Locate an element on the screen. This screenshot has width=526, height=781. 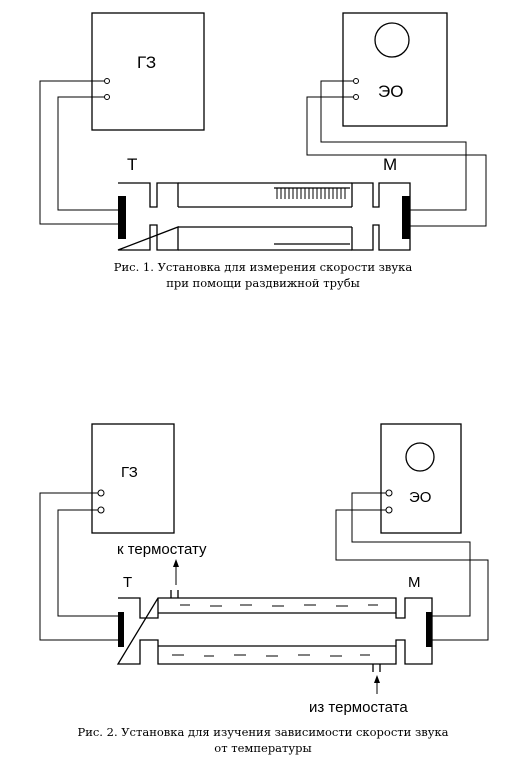
wire-osc2-outer is located at coordinates (412, 575).